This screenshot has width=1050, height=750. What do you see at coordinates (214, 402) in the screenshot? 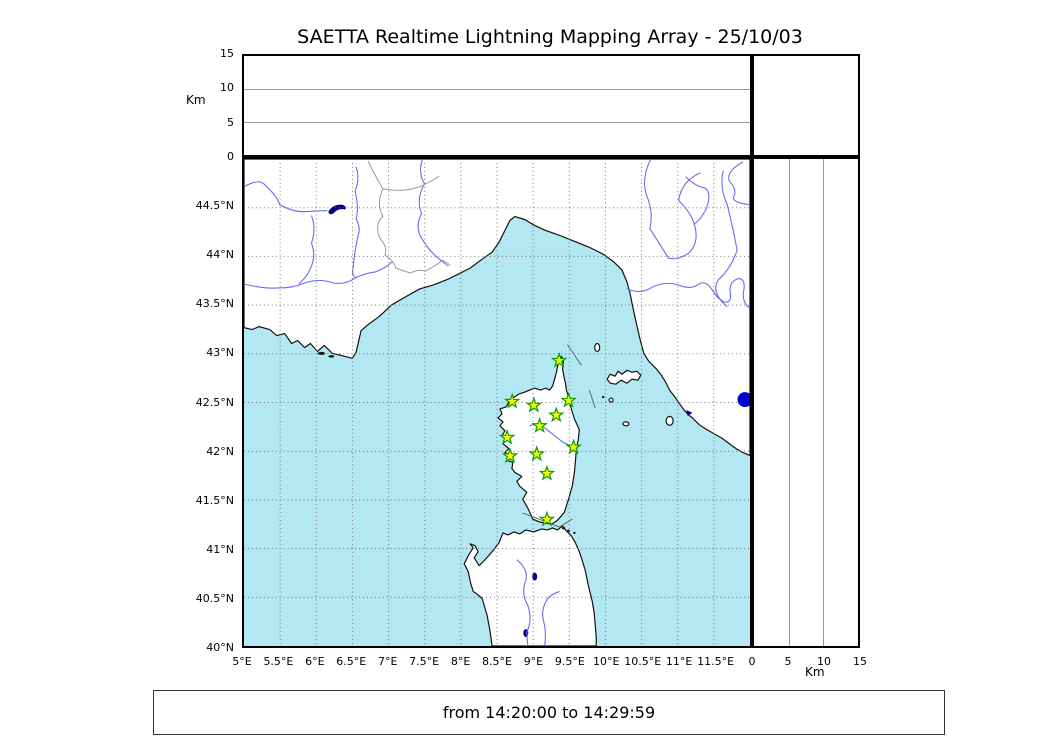
I see `lat-tick-label: 42.5°N` at bounding box center [214, 402].